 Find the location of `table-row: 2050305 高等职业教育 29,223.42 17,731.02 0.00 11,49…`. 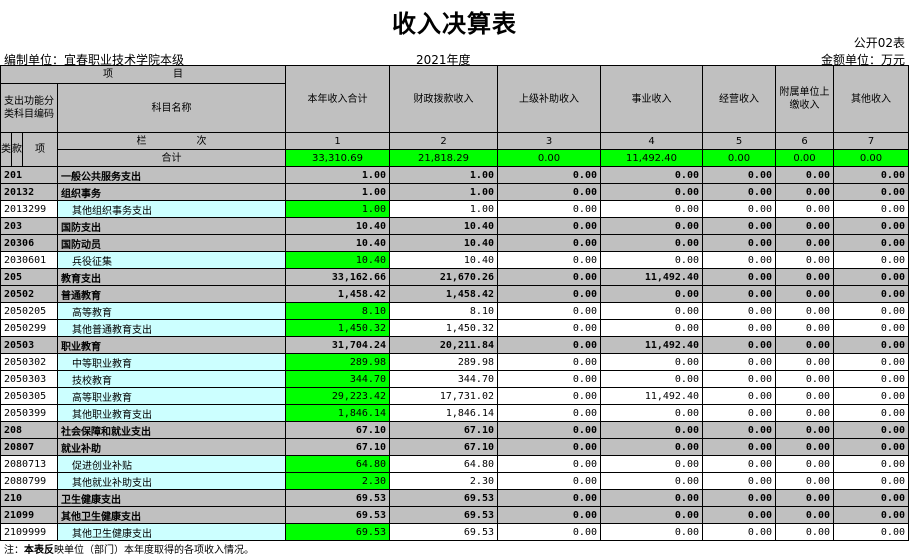

table-row: 2050305 高等职业教育 29,223.42 17,731.02 0.00 11,49… is located at coordinates (454, 396).